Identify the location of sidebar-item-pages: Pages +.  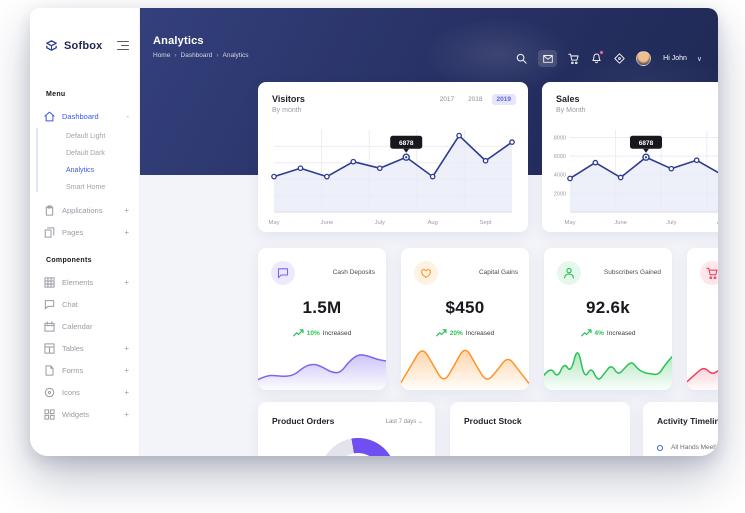
(86, 232).